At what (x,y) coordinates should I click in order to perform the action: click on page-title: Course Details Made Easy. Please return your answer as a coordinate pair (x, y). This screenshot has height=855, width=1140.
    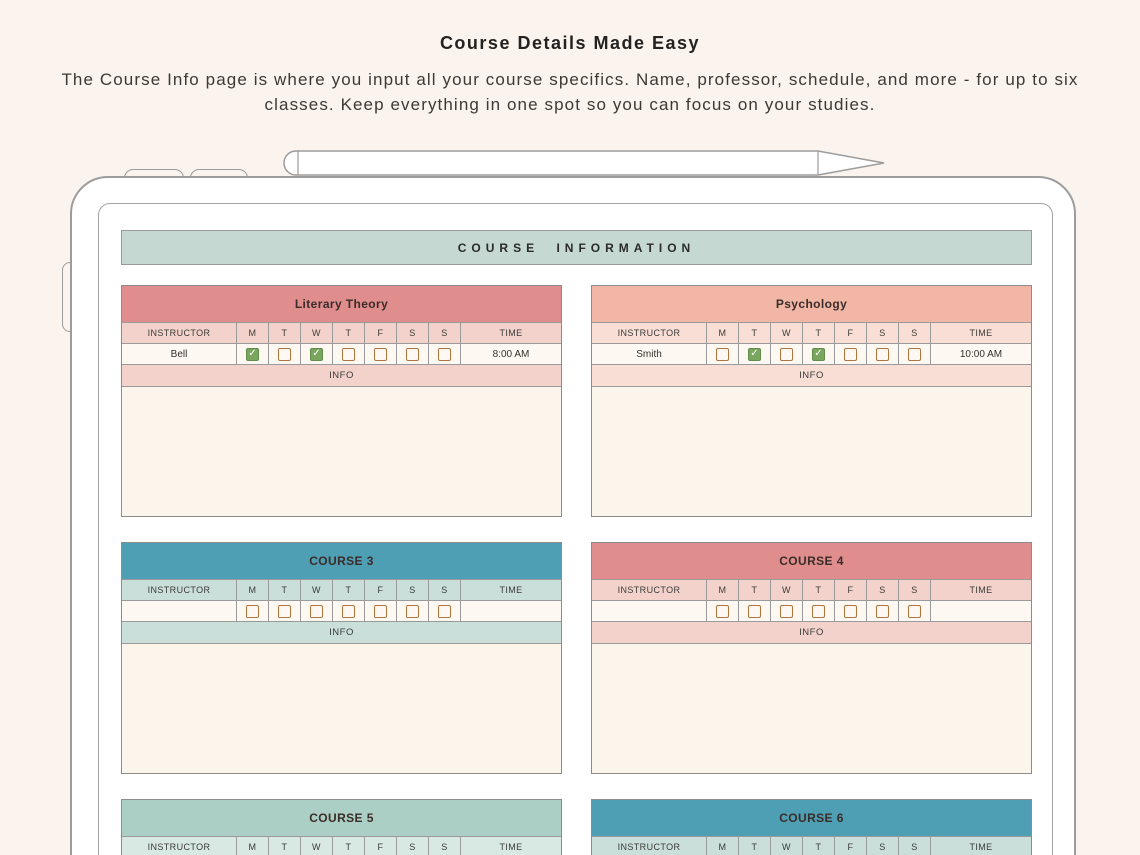
    Looking at the image, I should click on (570, 43).